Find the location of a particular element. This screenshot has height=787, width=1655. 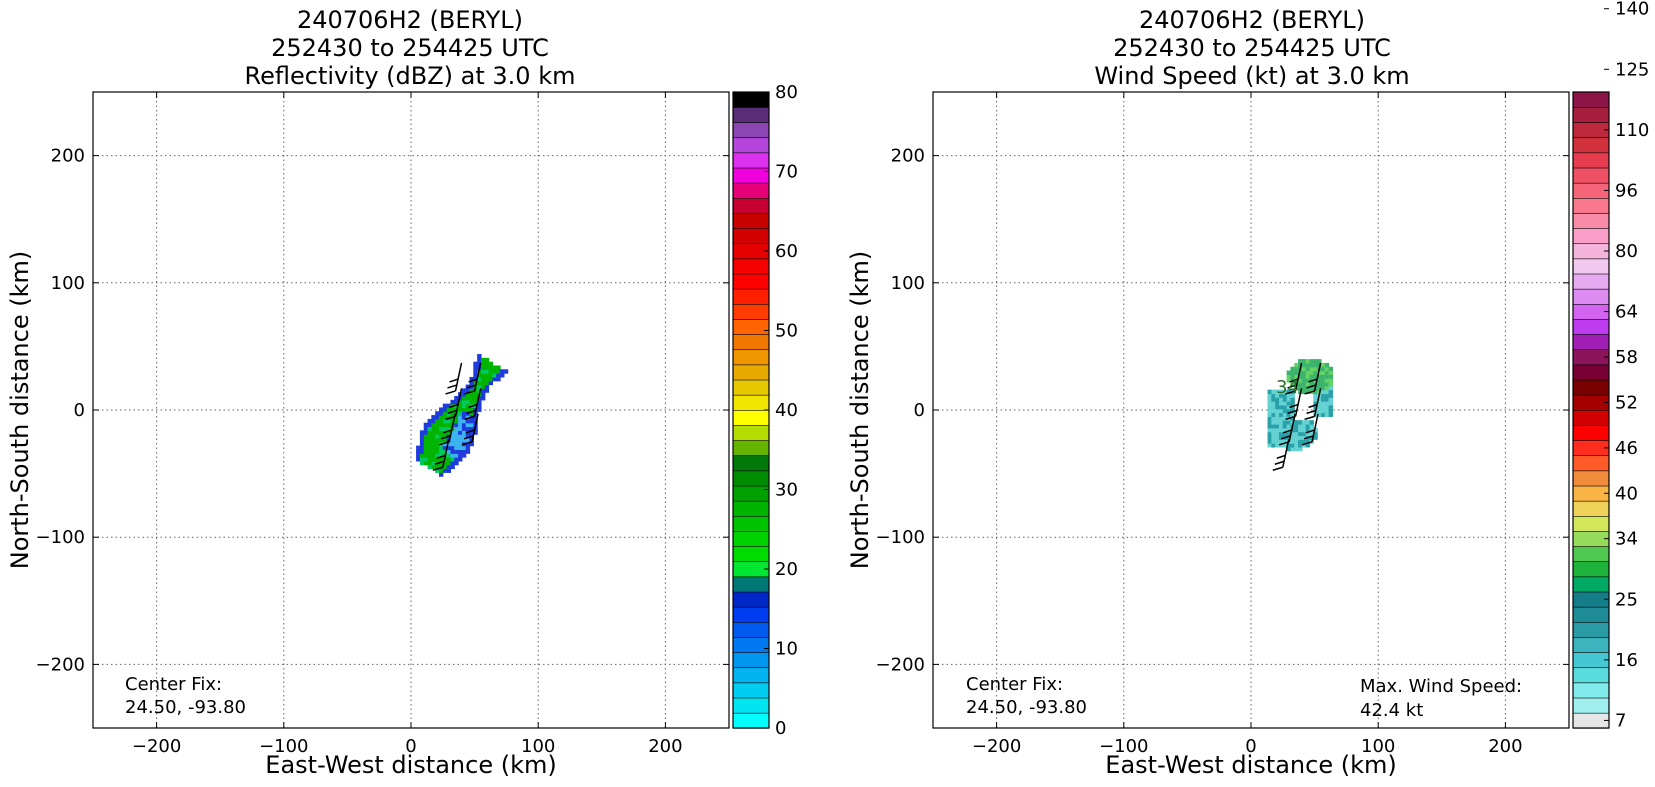

wind-colorbar-label: 40 is located at coordinates (1626, 493).